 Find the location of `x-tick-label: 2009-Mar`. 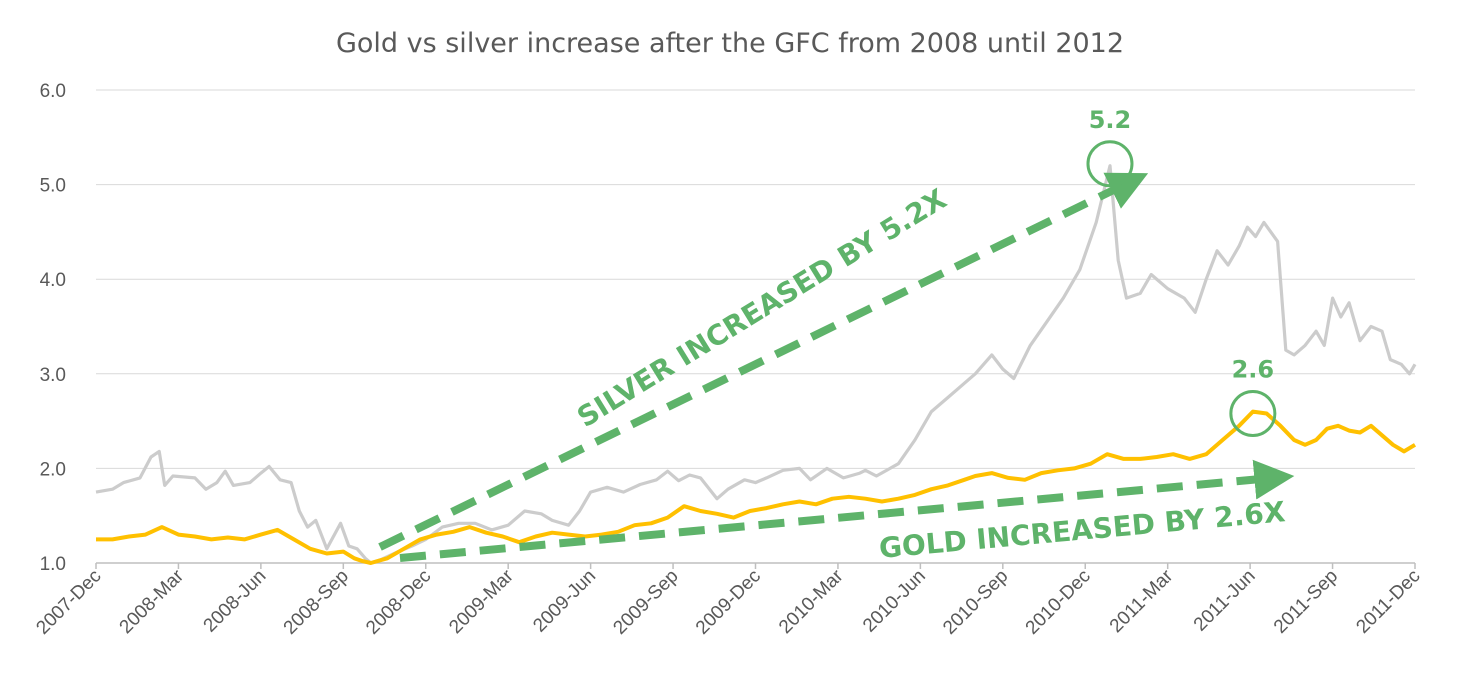

x-tick-label: 2009-Mar is located at coordinates (481, 601).